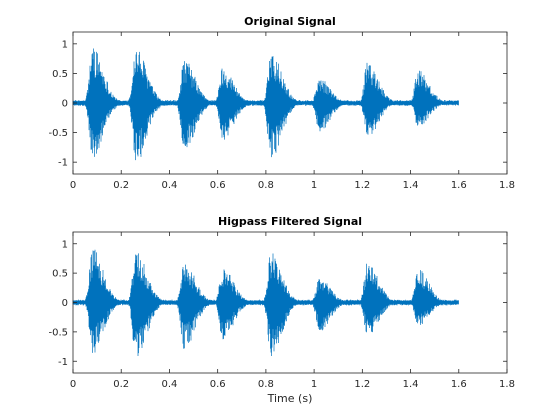  Describe the element at coordinates (290, 398) in the screenshot. I see `x-axis-label: Time (s)` at that location.